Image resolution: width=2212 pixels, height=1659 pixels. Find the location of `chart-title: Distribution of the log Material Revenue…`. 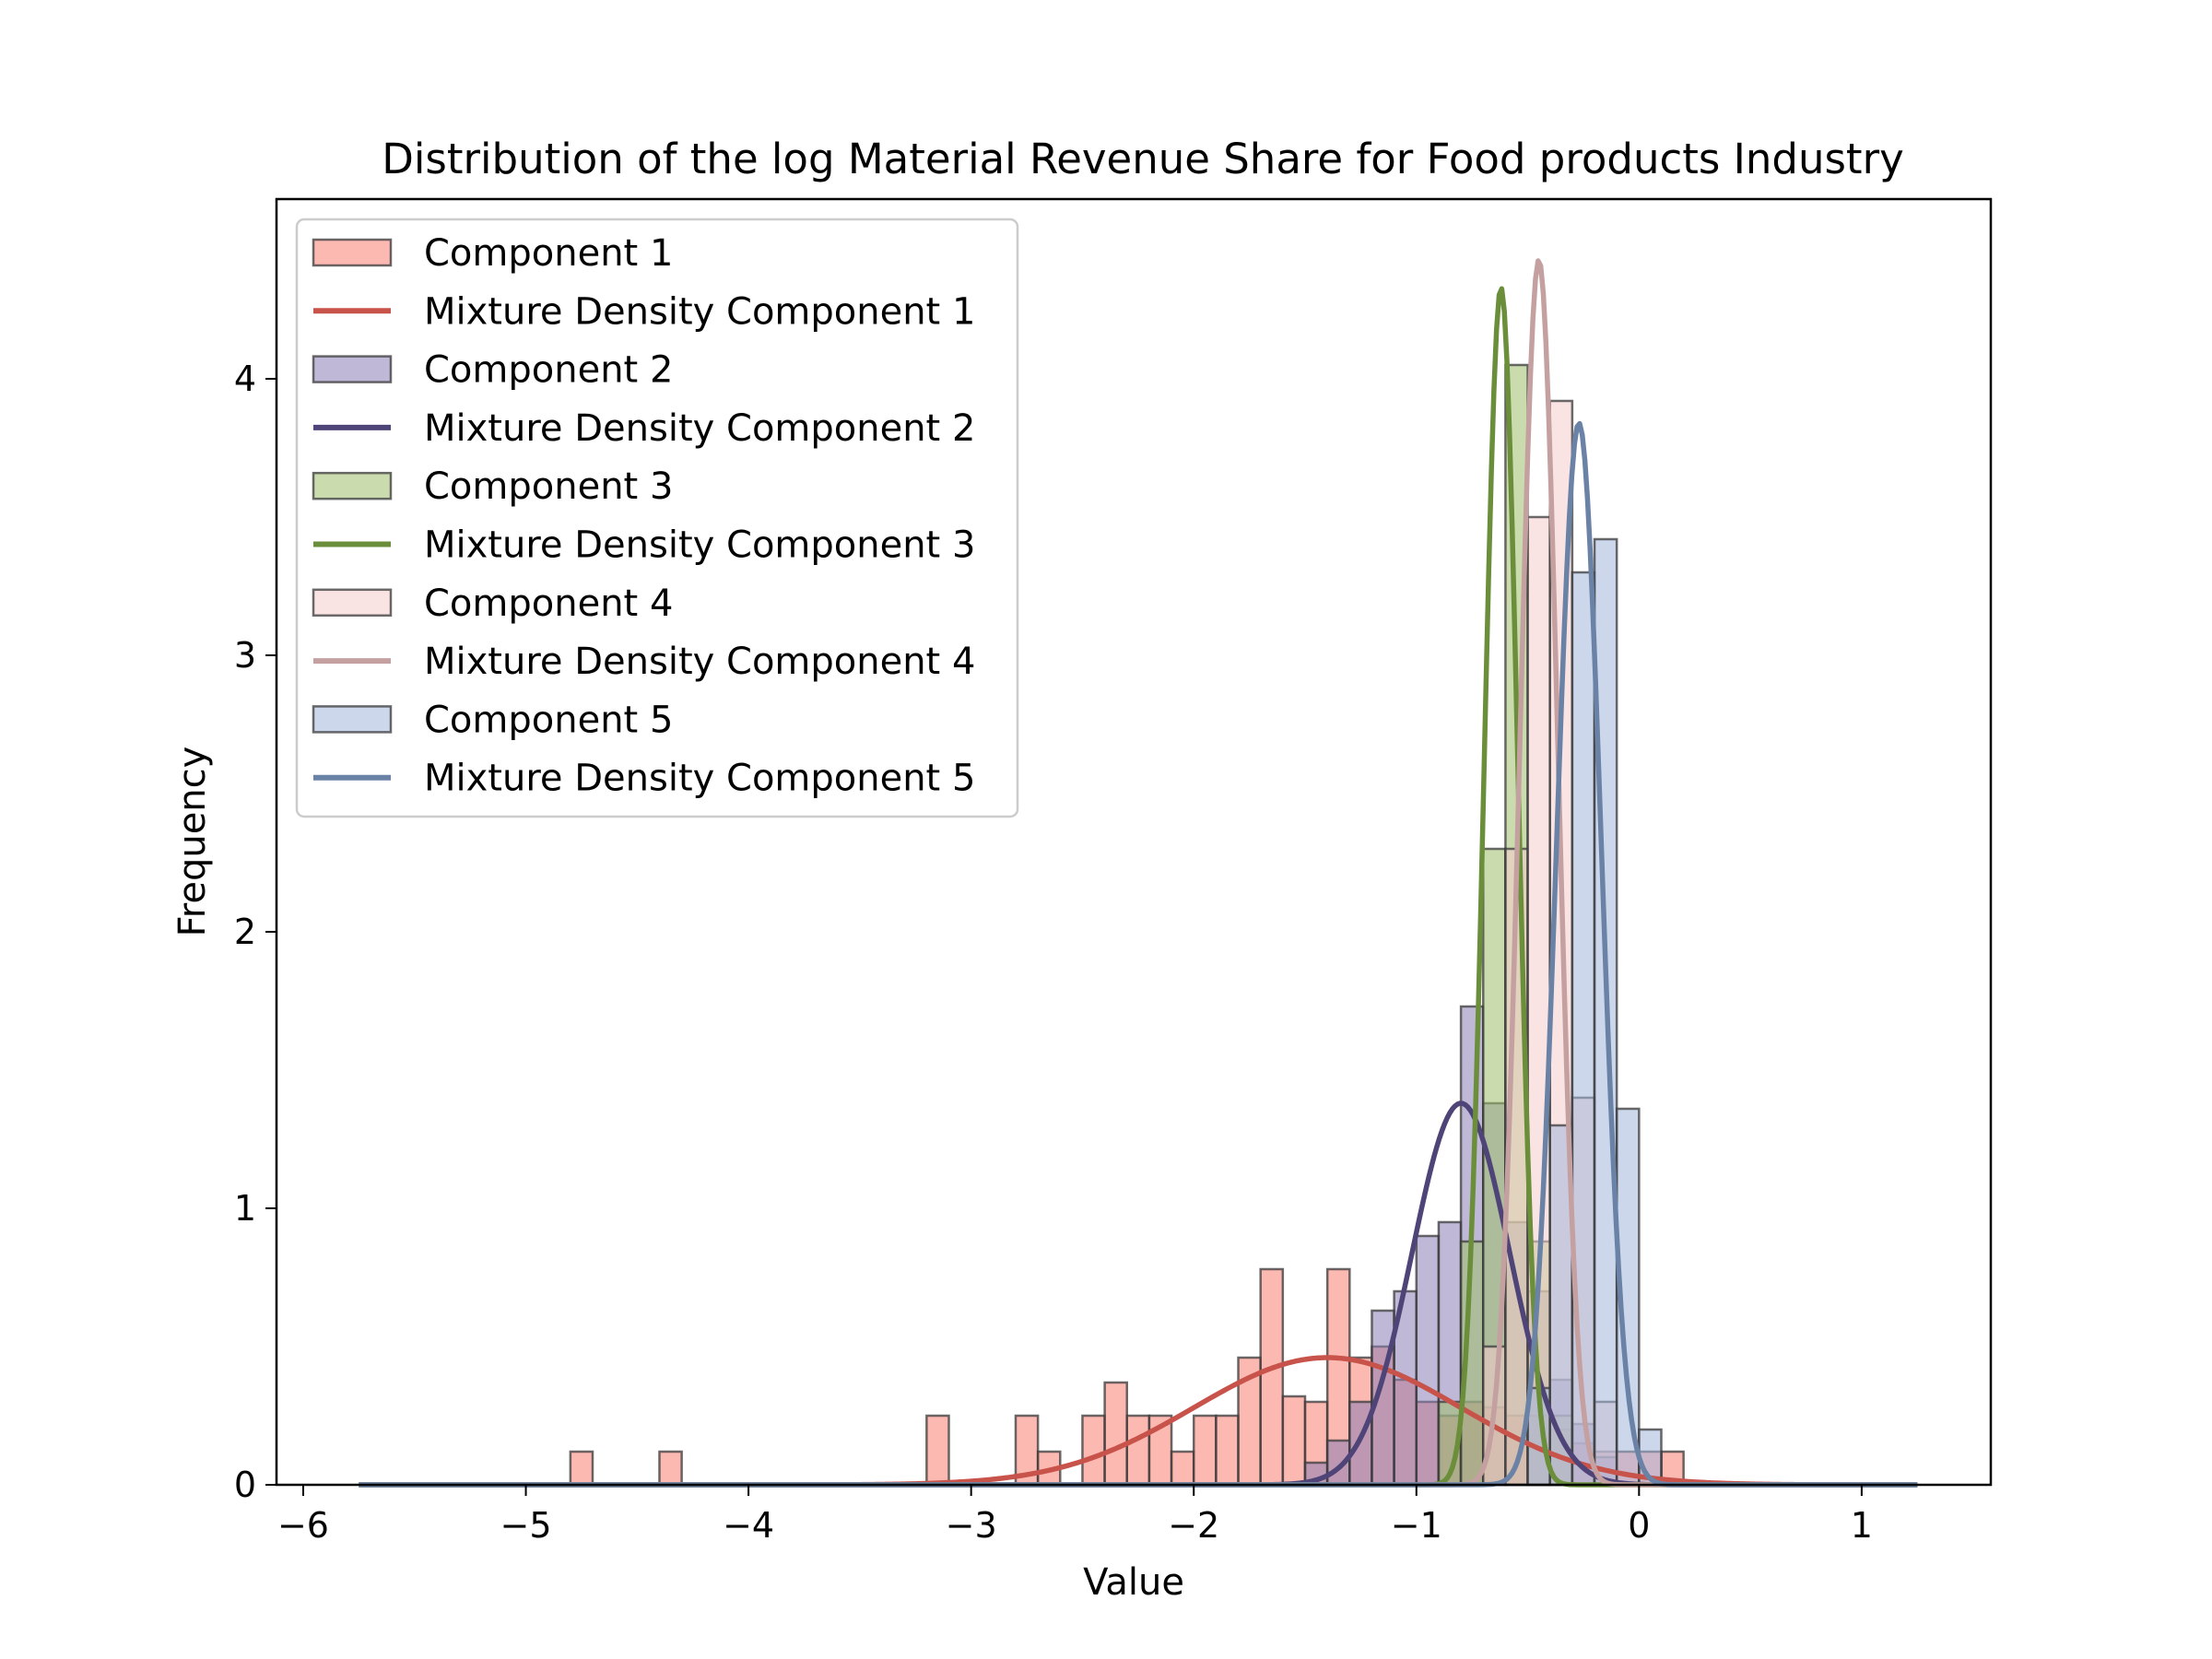

chart-title: Distribution of the log Material Revenue… is located at coordinates (1142, 159).